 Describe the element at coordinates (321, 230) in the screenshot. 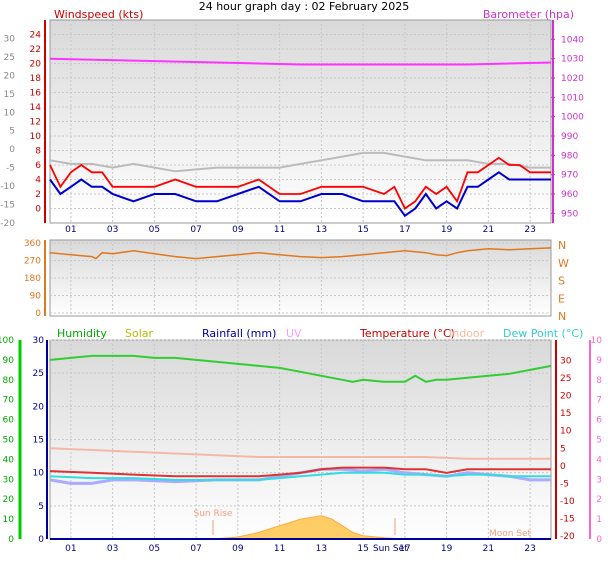

I see `x-tick-label: 13` at that location.